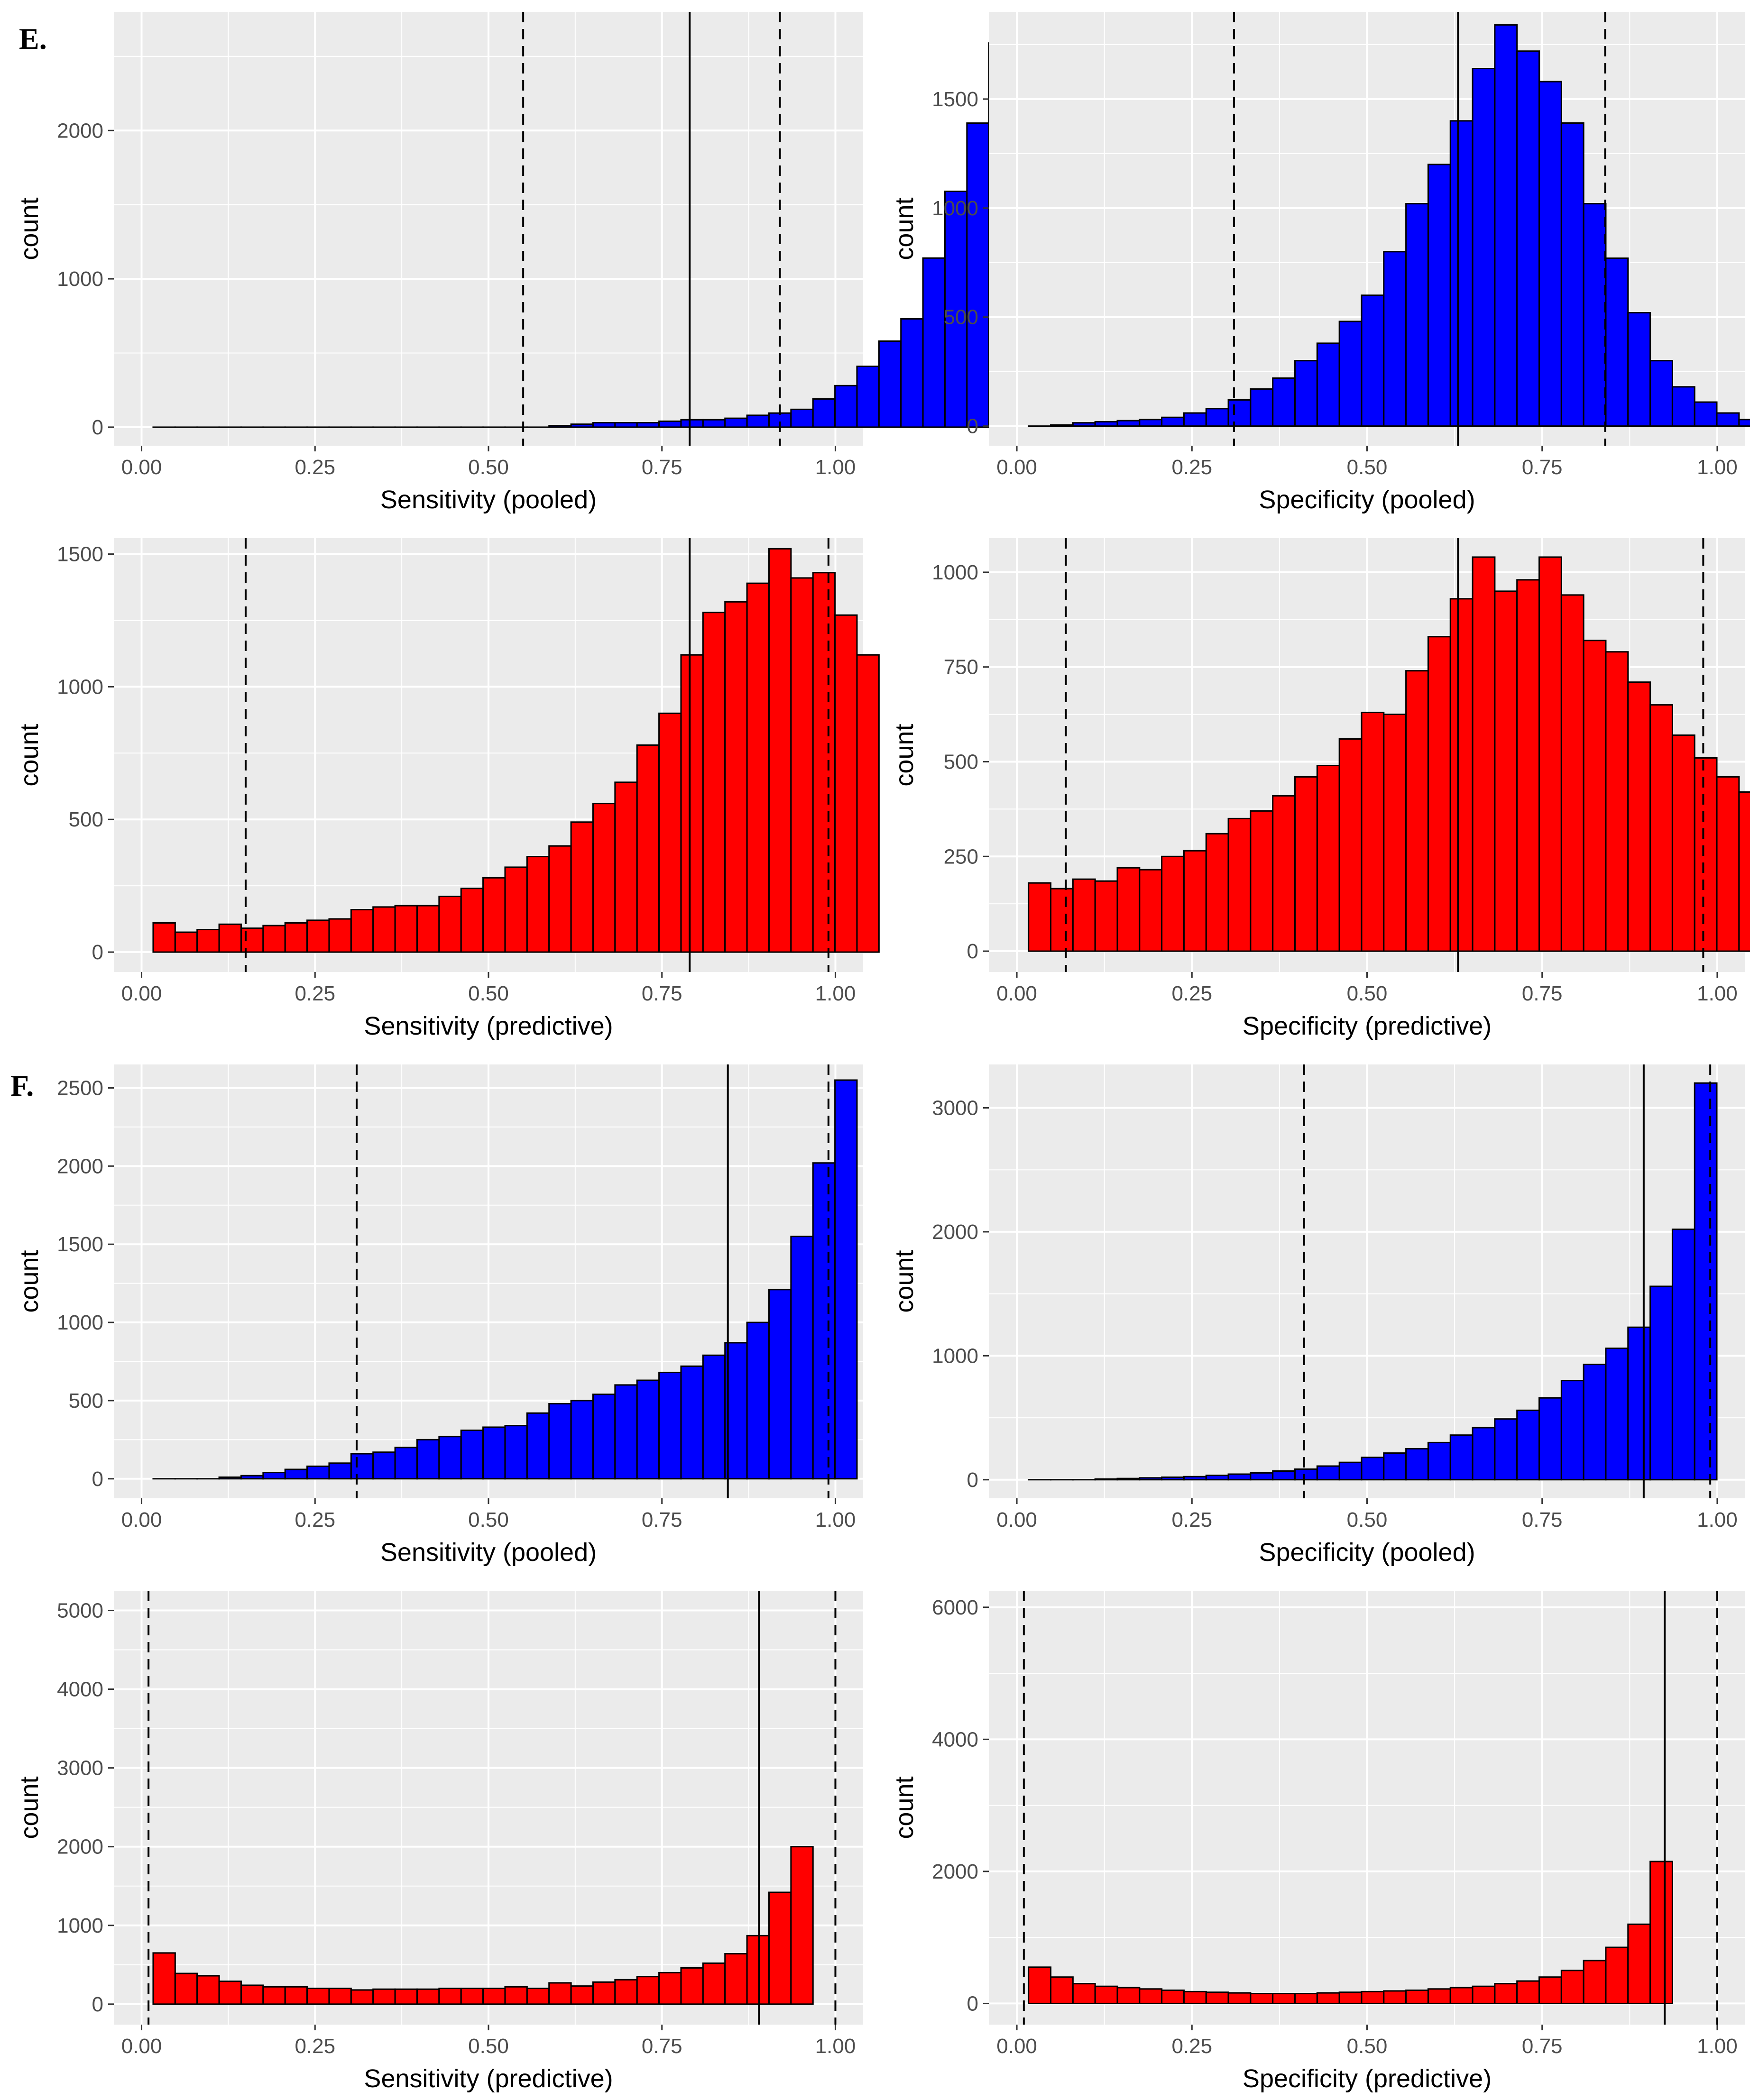  Describe the element at coordinates (80, 279) in the screenshot. I see `y-tick-label: 1000` at that location.